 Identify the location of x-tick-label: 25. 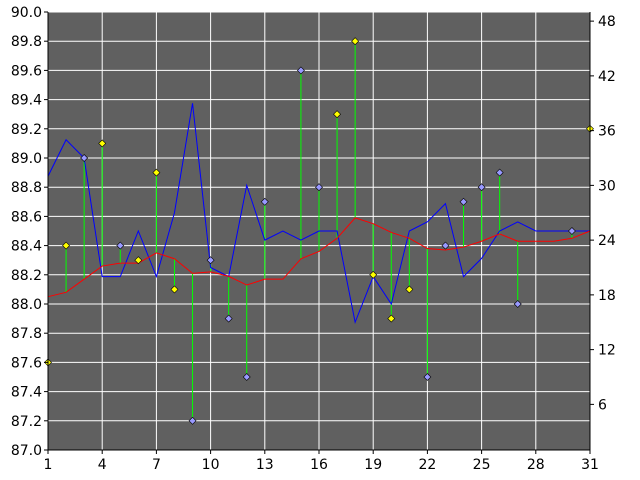
(482, 465).